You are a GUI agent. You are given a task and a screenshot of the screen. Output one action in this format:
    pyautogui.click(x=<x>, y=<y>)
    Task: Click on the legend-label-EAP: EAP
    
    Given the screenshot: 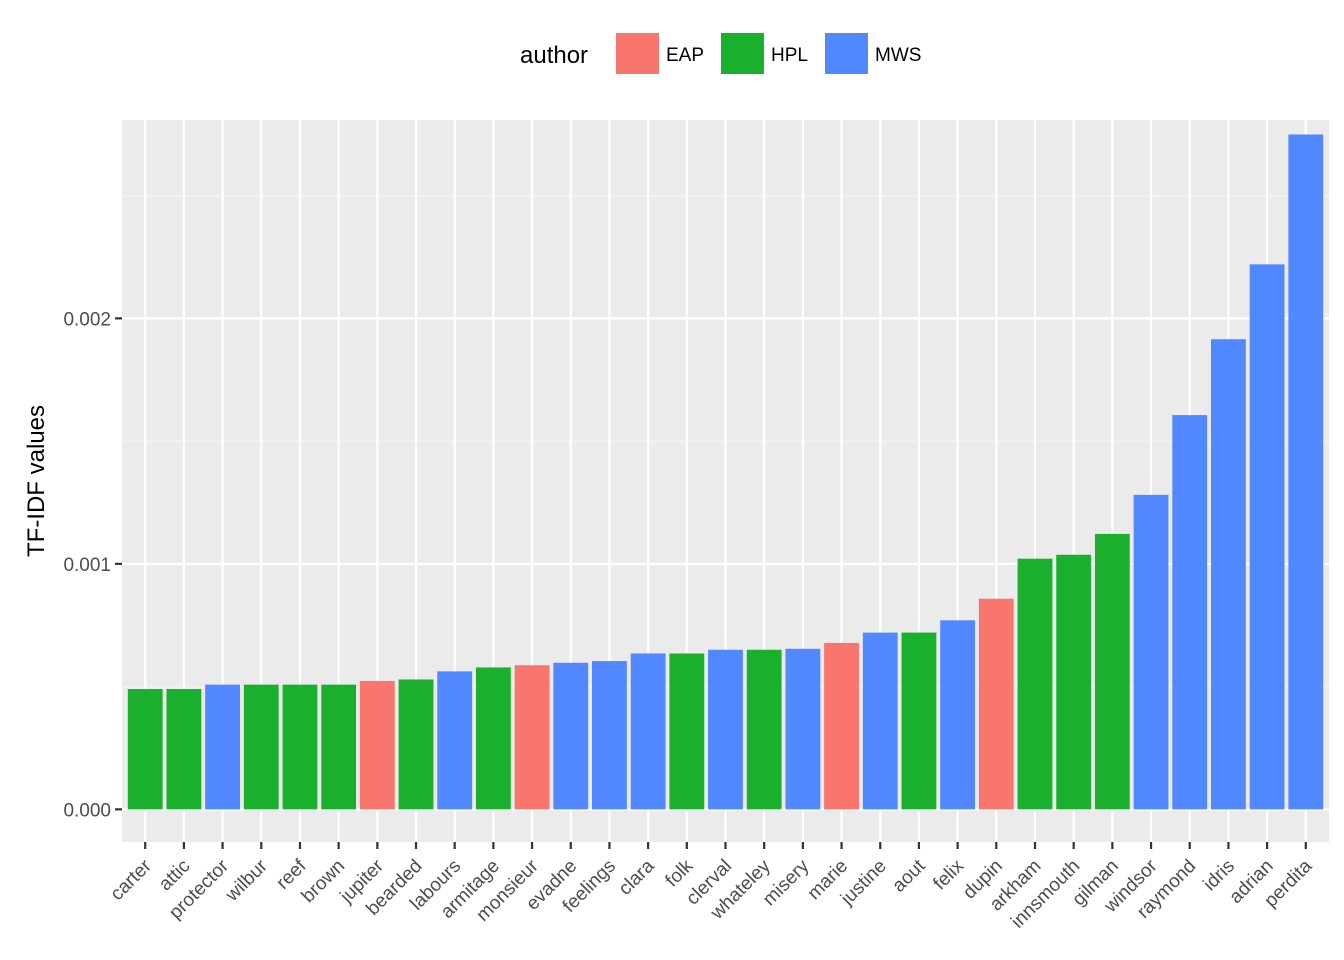 What is the action you would take?
    pyautogui.click(x=685, y=55)
    